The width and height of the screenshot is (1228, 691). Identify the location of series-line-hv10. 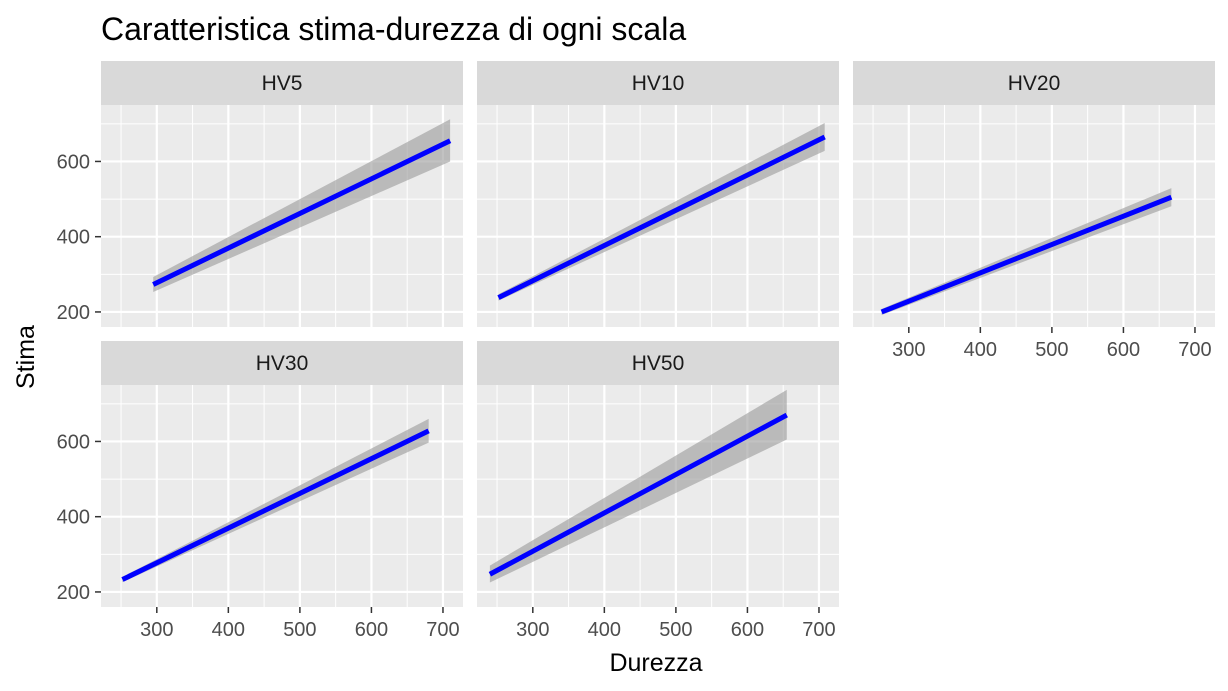
(661, 217).